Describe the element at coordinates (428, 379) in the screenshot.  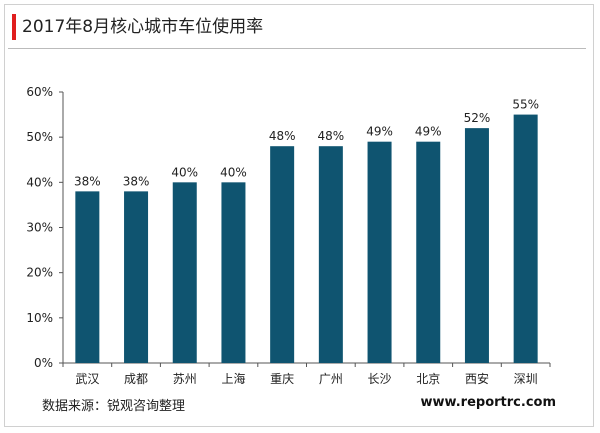
I see `x-category-label: 北京` at that location.